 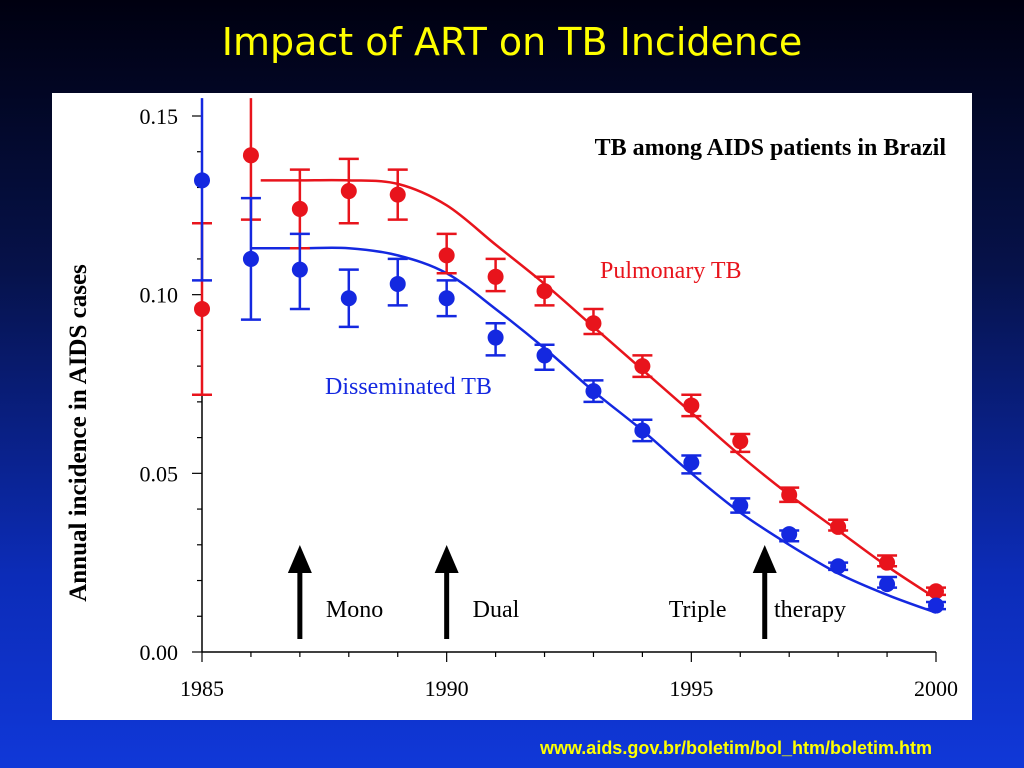 What do you see at coordinates (354, 610) in the screenshot?
I see `therapy-label-mono: Mono` at bounding box center [354, 610].